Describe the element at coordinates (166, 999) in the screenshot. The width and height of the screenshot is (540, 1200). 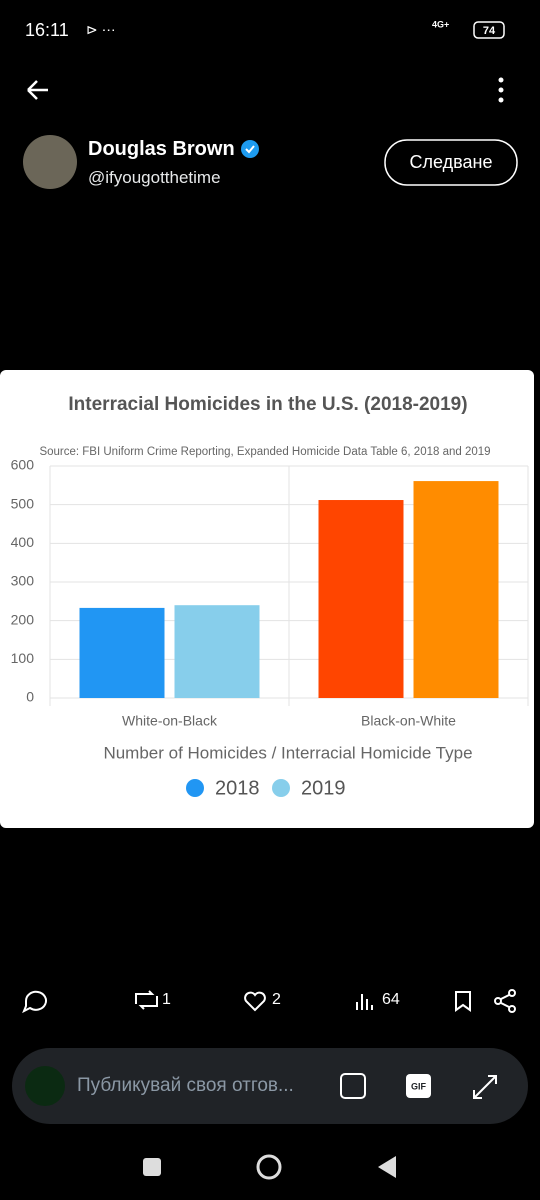
I see `retweet-count: 1` at that location.